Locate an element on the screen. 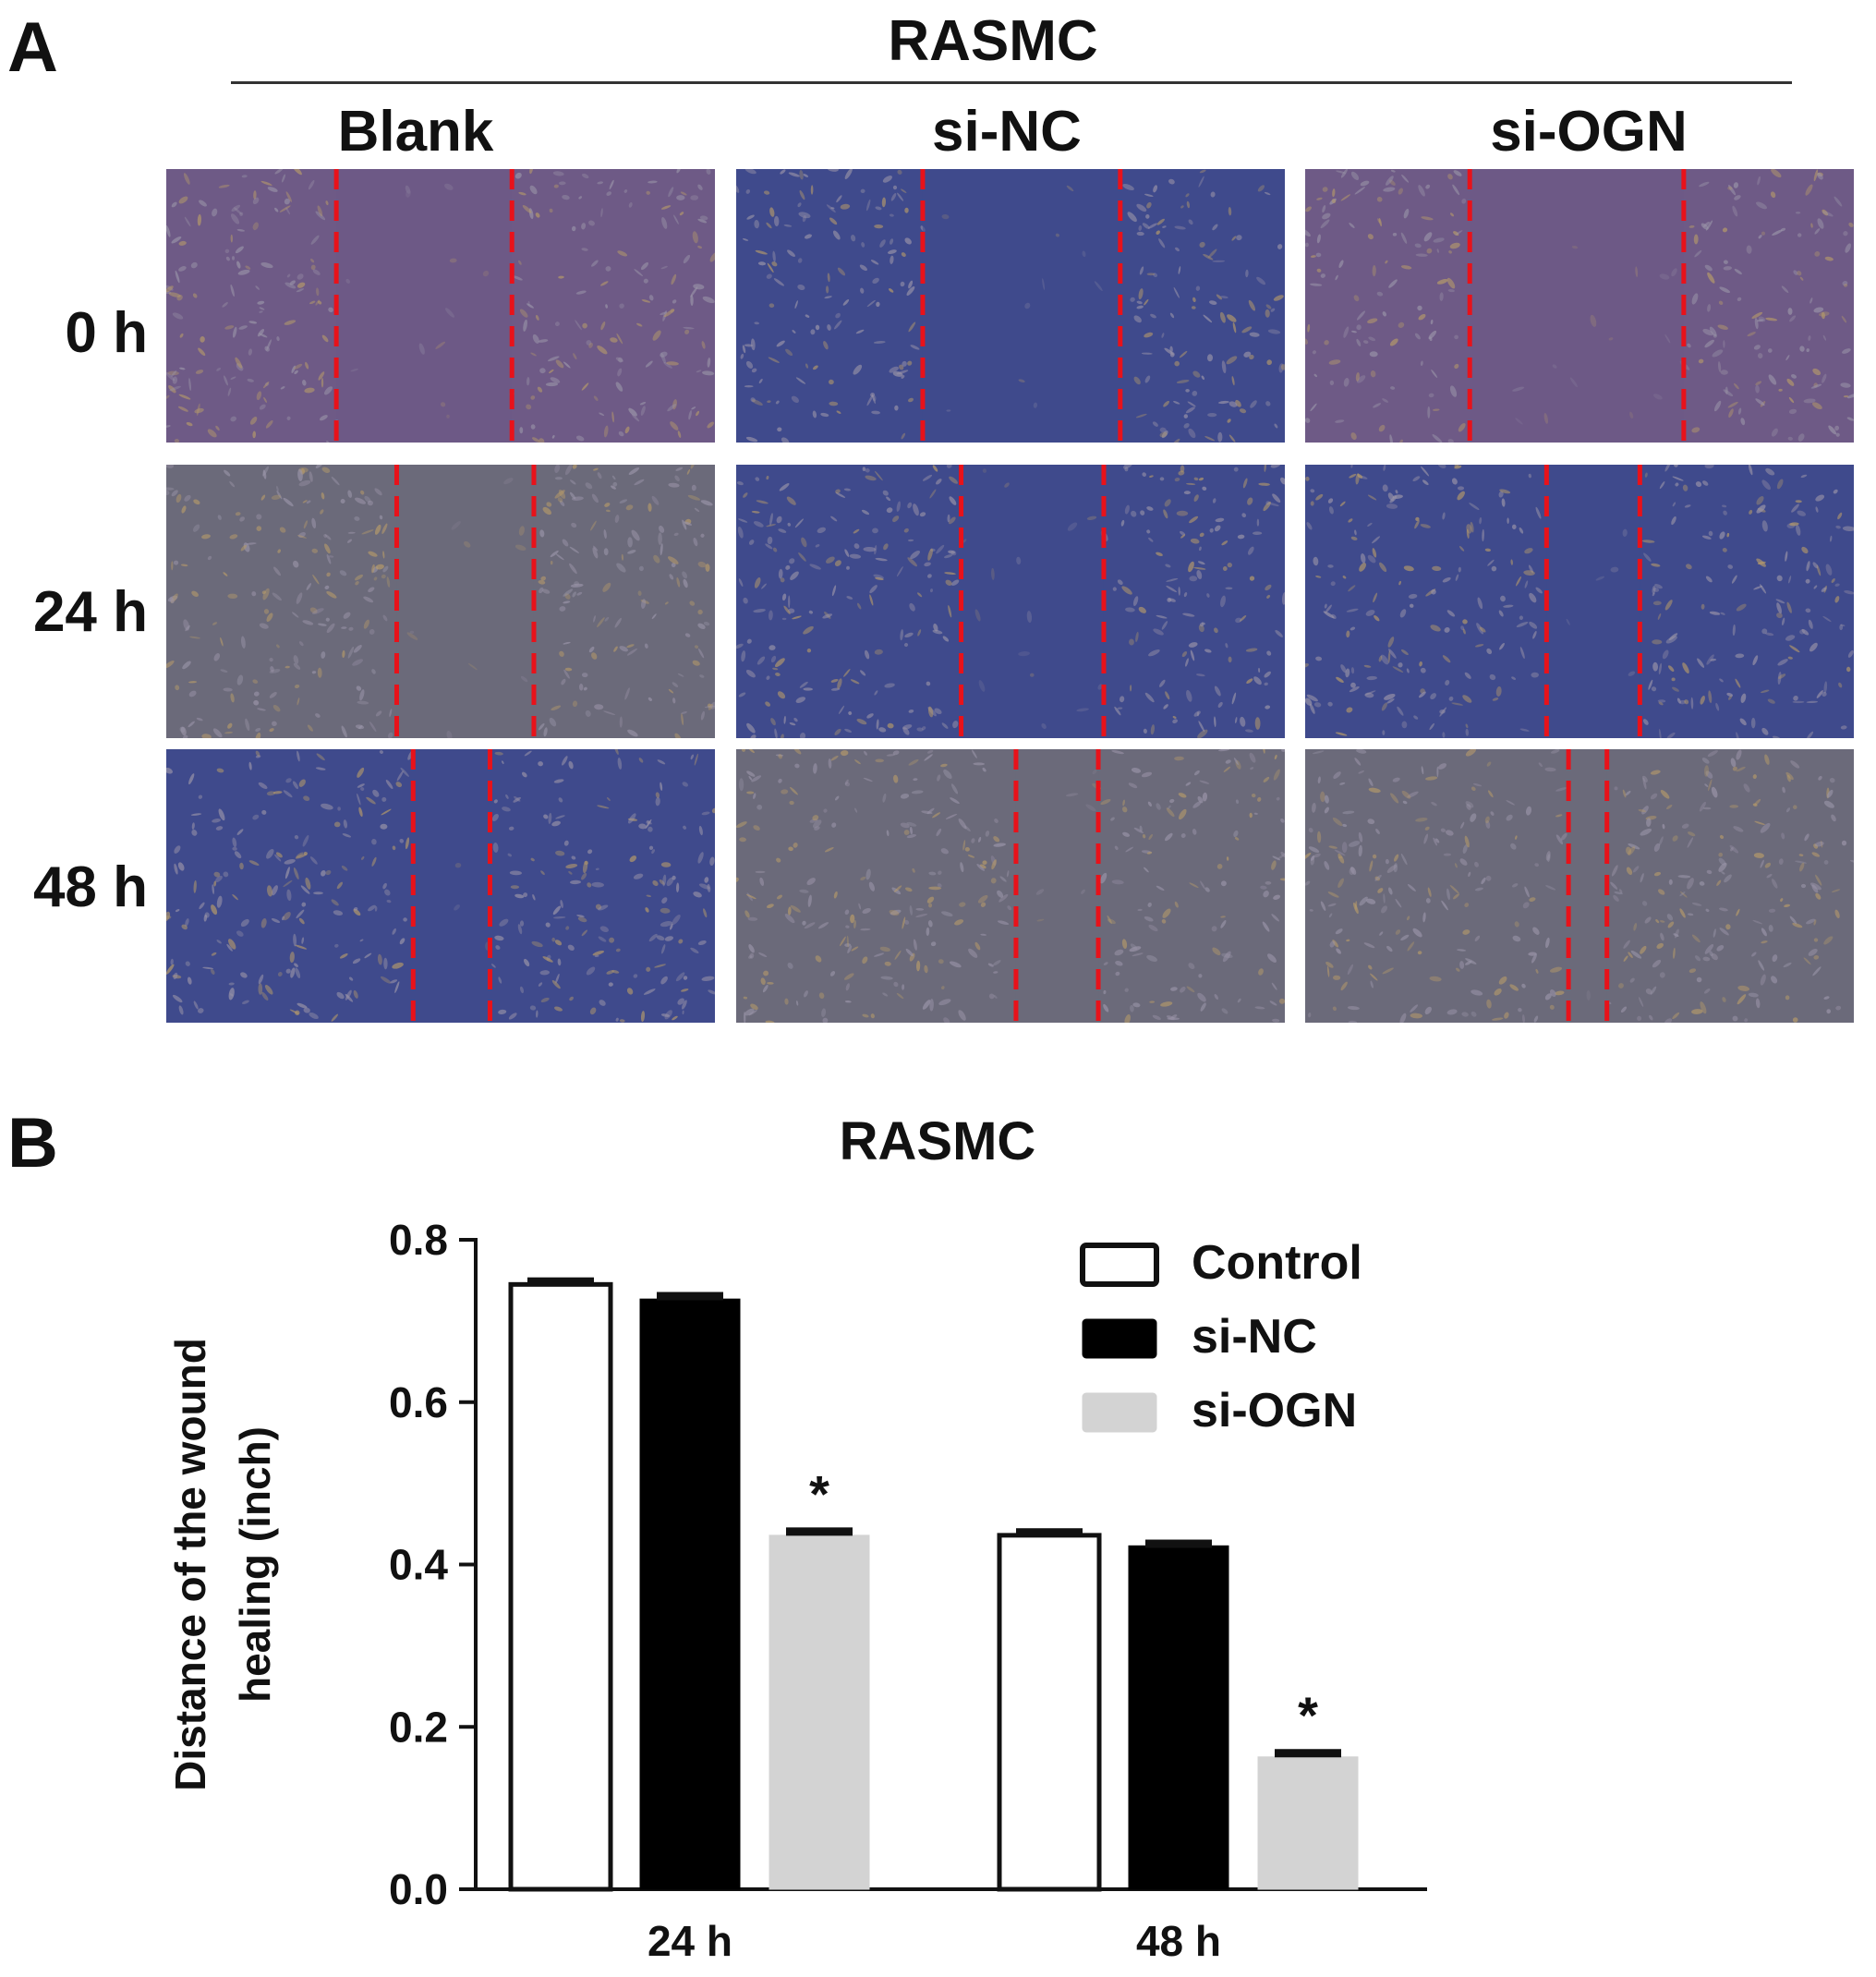 The width and height of the screenshot is (1876, 1977). significance-marker-48h: * is located at coordinates (1308, 1715).